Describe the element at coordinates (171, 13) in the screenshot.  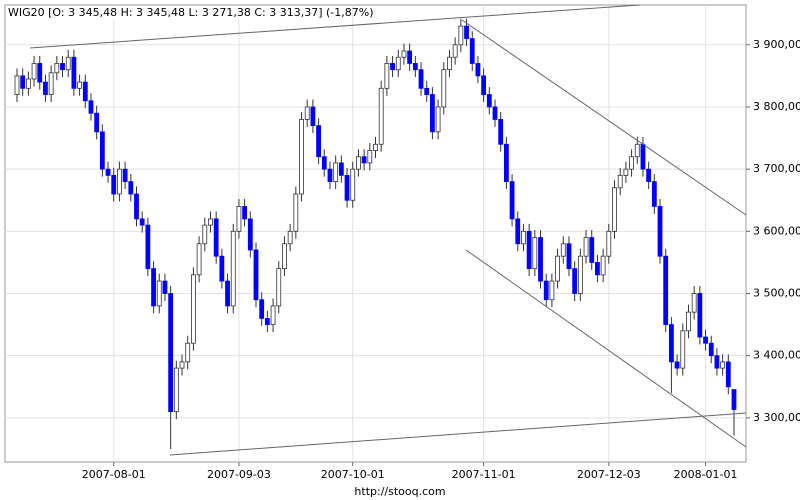
I see `title-background` at that location.